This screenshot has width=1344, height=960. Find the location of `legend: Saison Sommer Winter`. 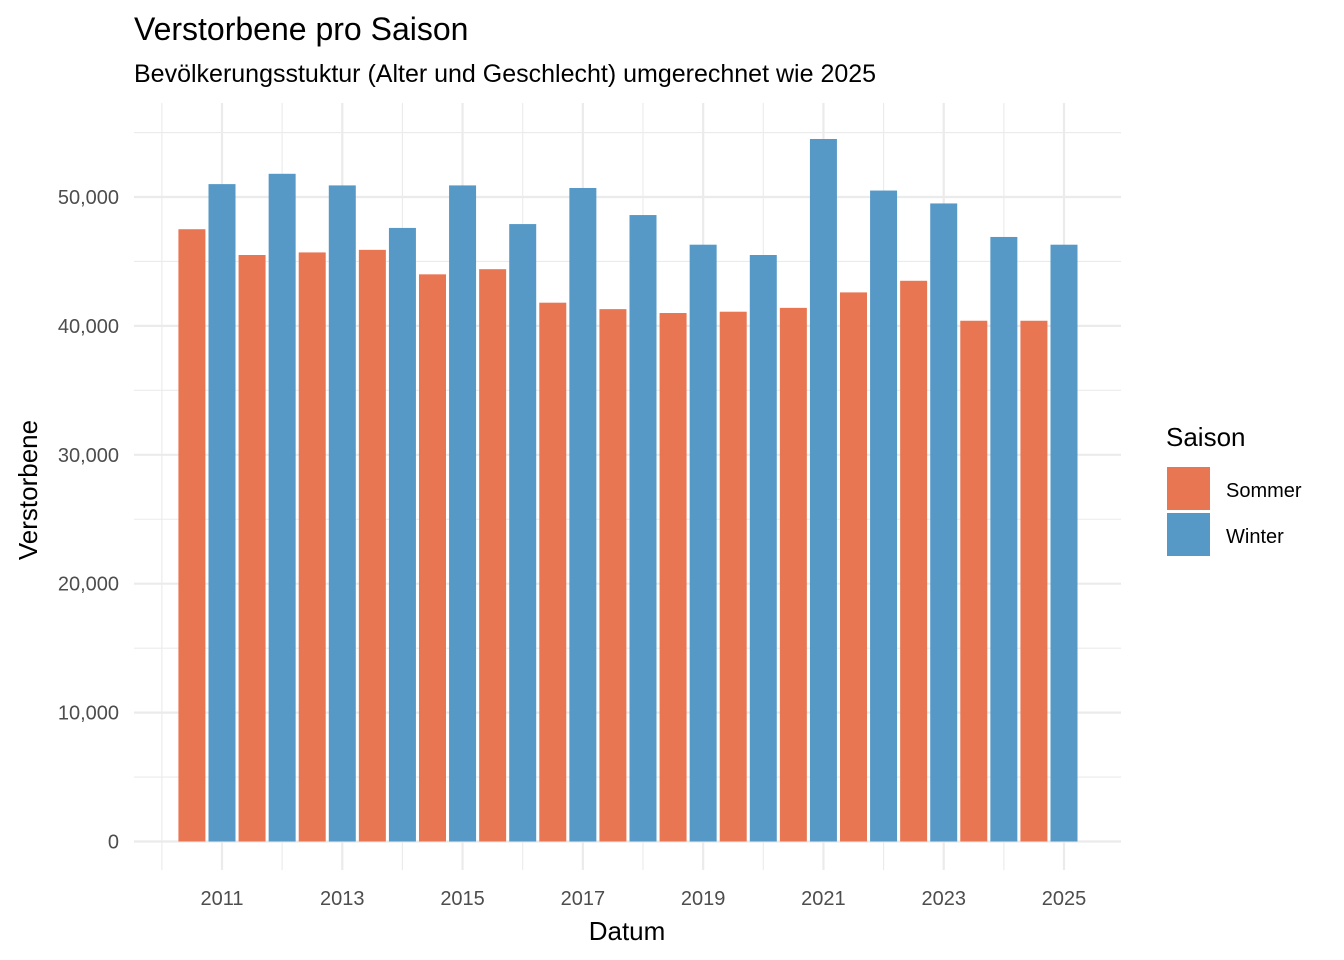

legend: Saison Sommer Winter is located at coordinates (1234, 489).